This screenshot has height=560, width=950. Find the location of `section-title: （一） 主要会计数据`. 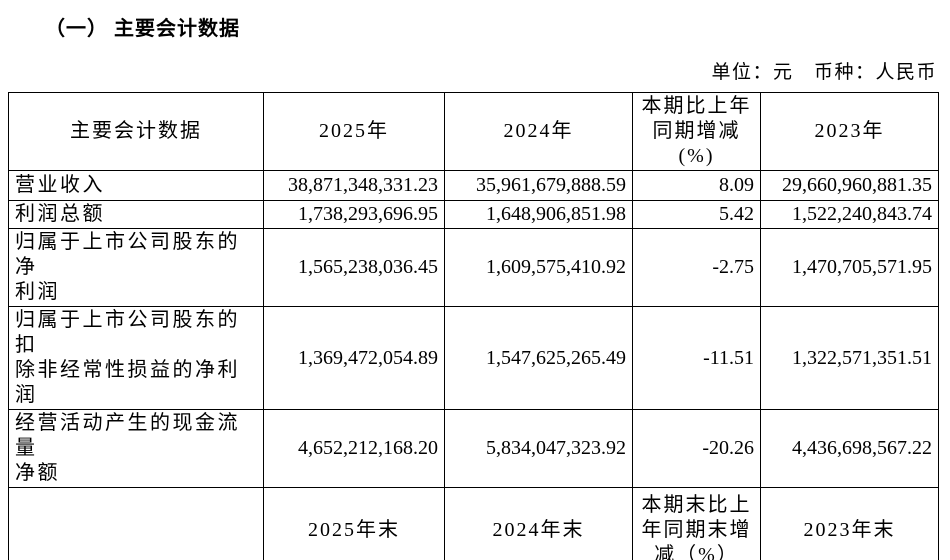

section-title: （一） 主要会计数据 is located at coordinates (142, 29).